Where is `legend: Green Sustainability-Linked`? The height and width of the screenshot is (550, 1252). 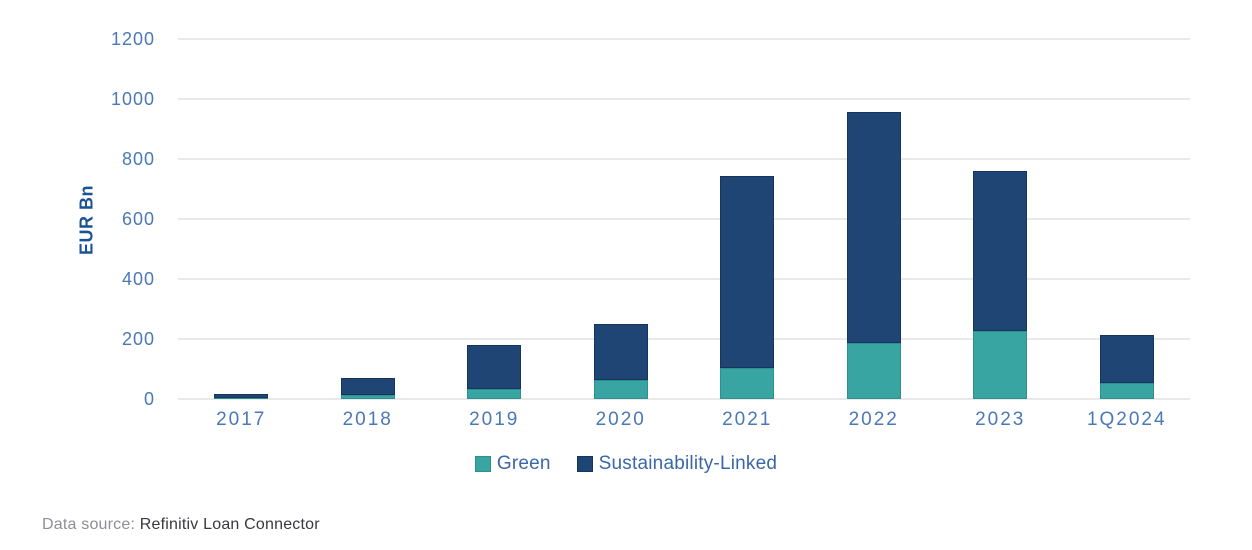
legend: Green Sustainability-Linked is located at coordinates (626, 464).